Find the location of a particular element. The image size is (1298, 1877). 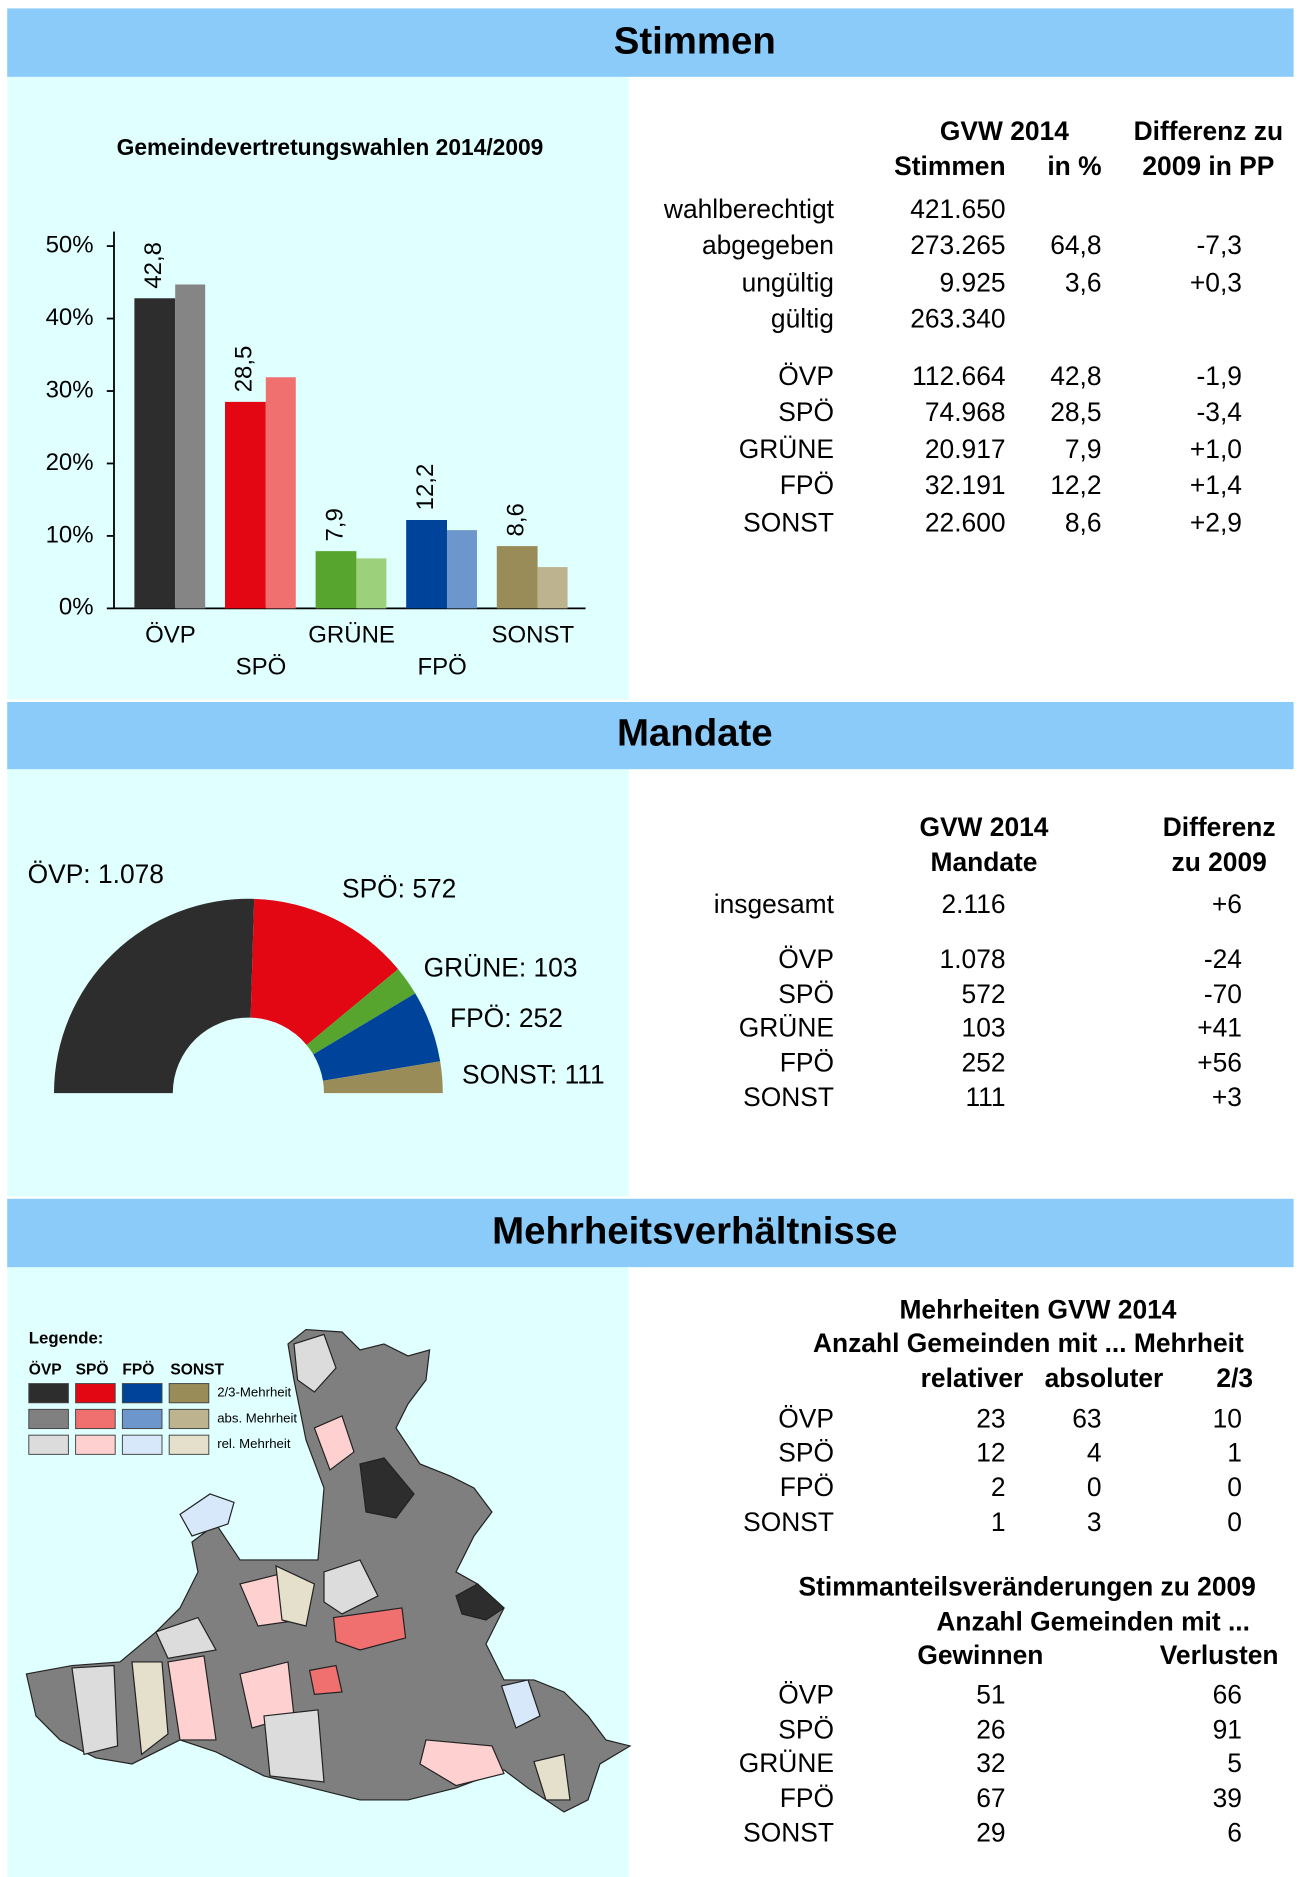

y-tick-label: 50% is located at coordinates (70, 244).